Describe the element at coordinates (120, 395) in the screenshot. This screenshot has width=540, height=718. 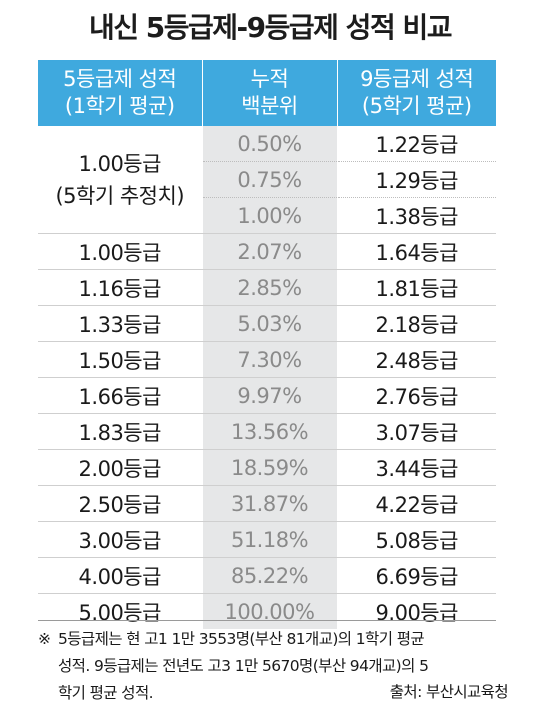
I see `grade5-cell: 1.66등급` at that location.